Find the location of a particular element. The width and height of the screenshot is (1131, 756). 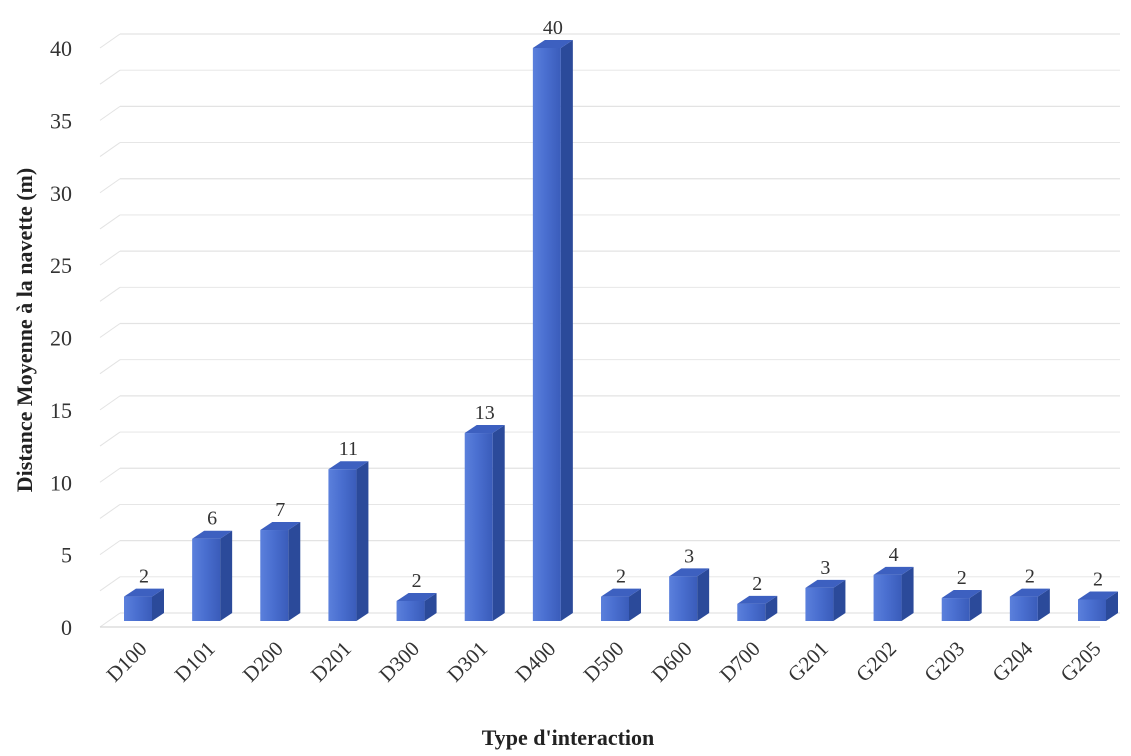

x-tick-label: D100 is located at coordinates (127, 662).